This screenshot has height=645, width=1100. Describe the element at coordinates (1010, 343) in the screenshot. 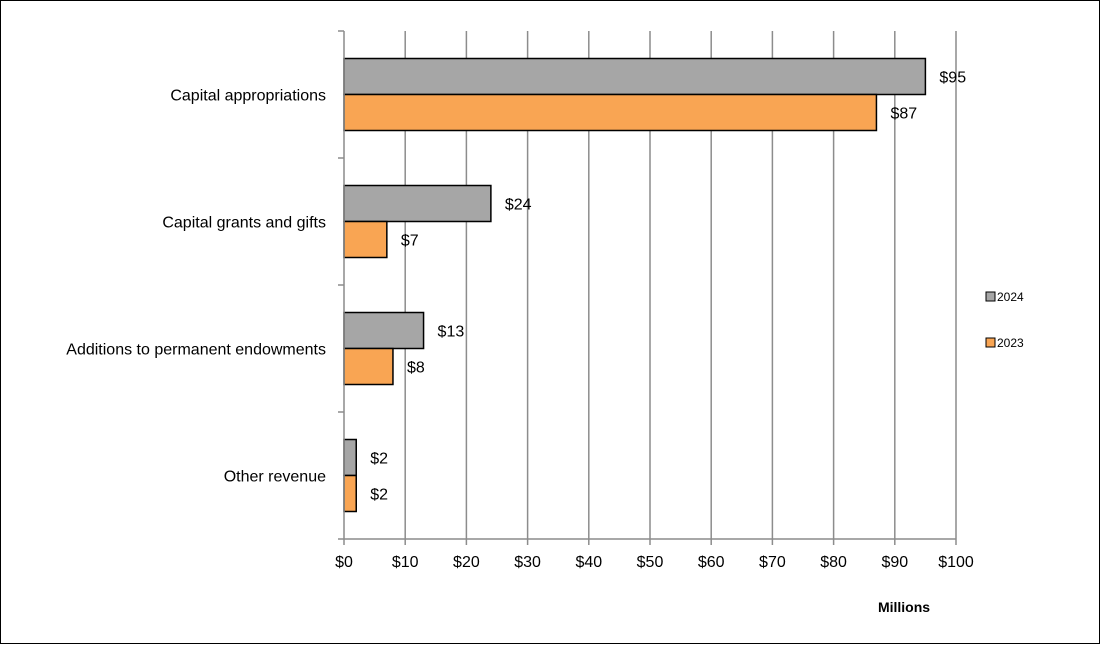

I see `legend-label-2023: 2023` at that location.